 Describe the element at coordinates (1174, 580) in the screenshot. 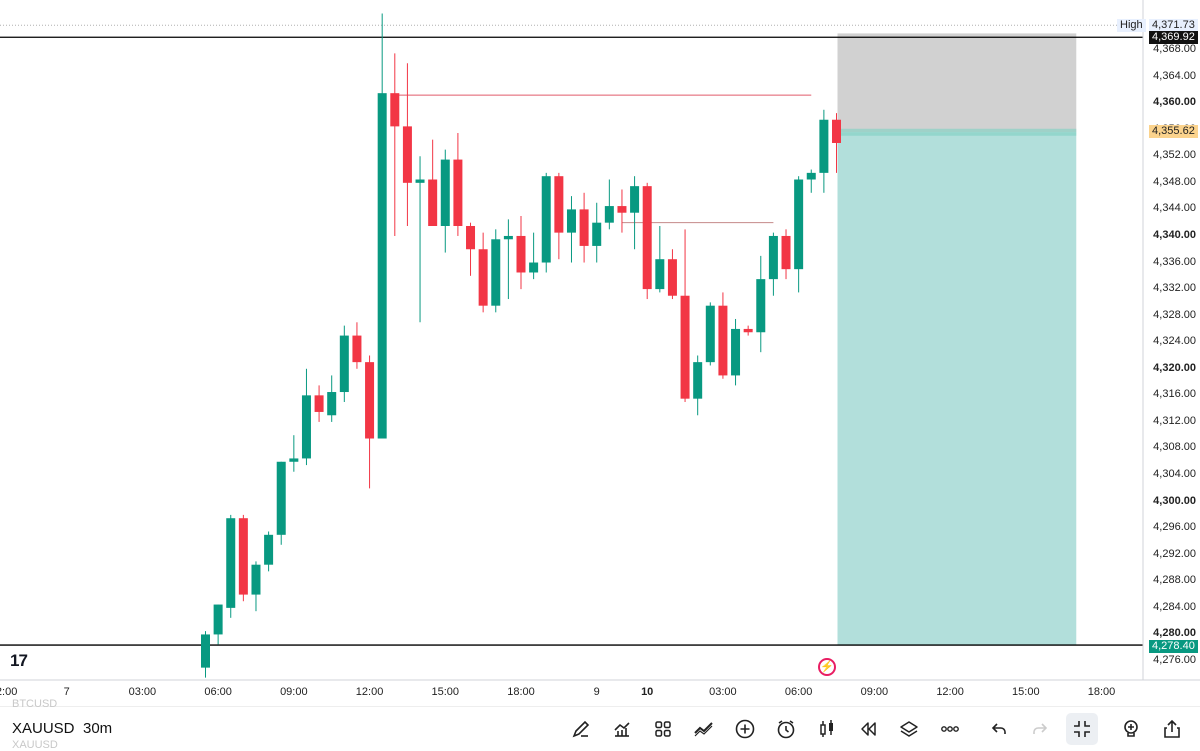

I see `price-tick-label: 4,288.00` at that location.